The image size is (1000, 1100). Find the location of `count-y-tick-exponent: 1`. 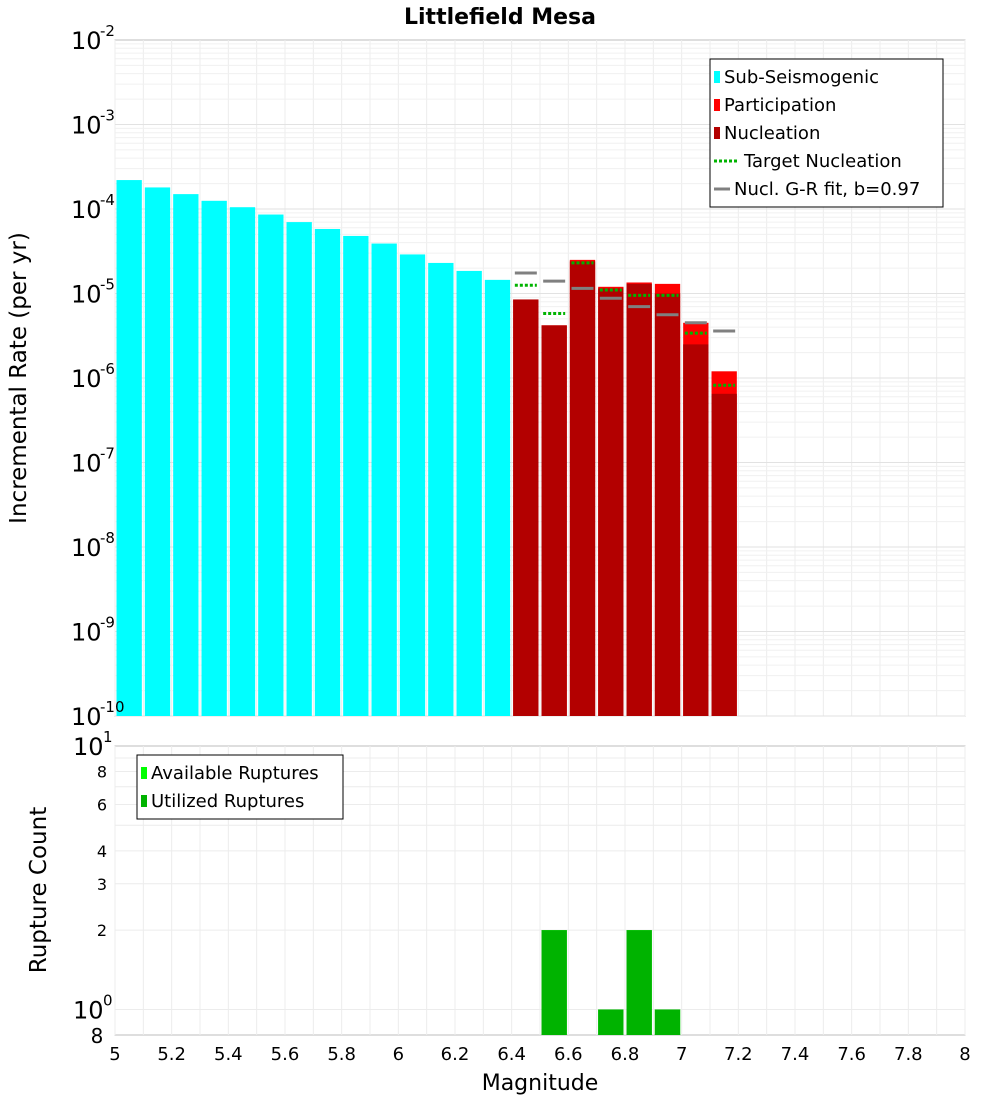

count-y-tick-exponent: 1 is located at coordinates (108, 737).